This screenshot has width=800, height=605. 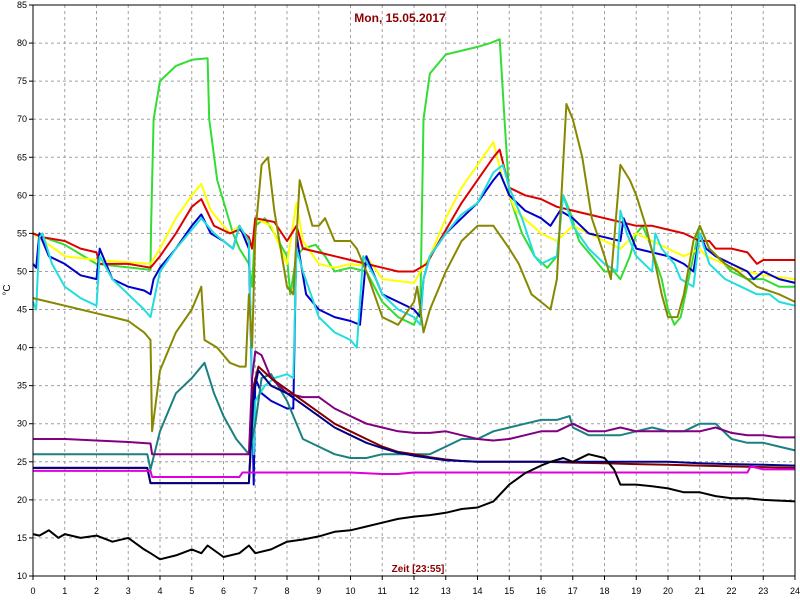 I want to click on x-tick-label: 1, so click(x=64, y=591).